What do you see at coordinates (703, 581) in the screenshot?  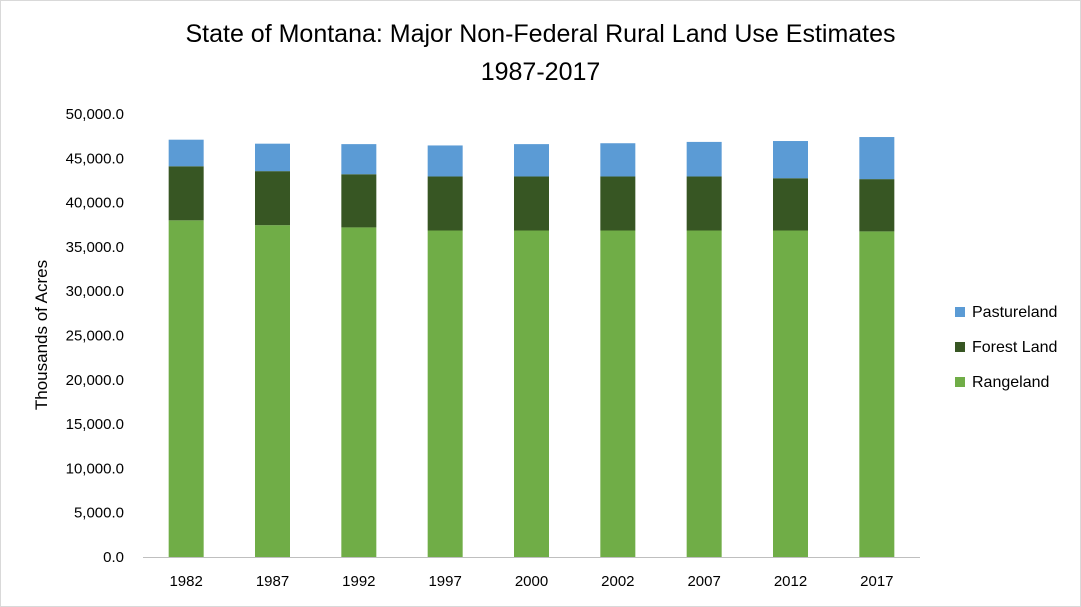 I see `x-tick-label: 2007` at bounding box center [703, 581].